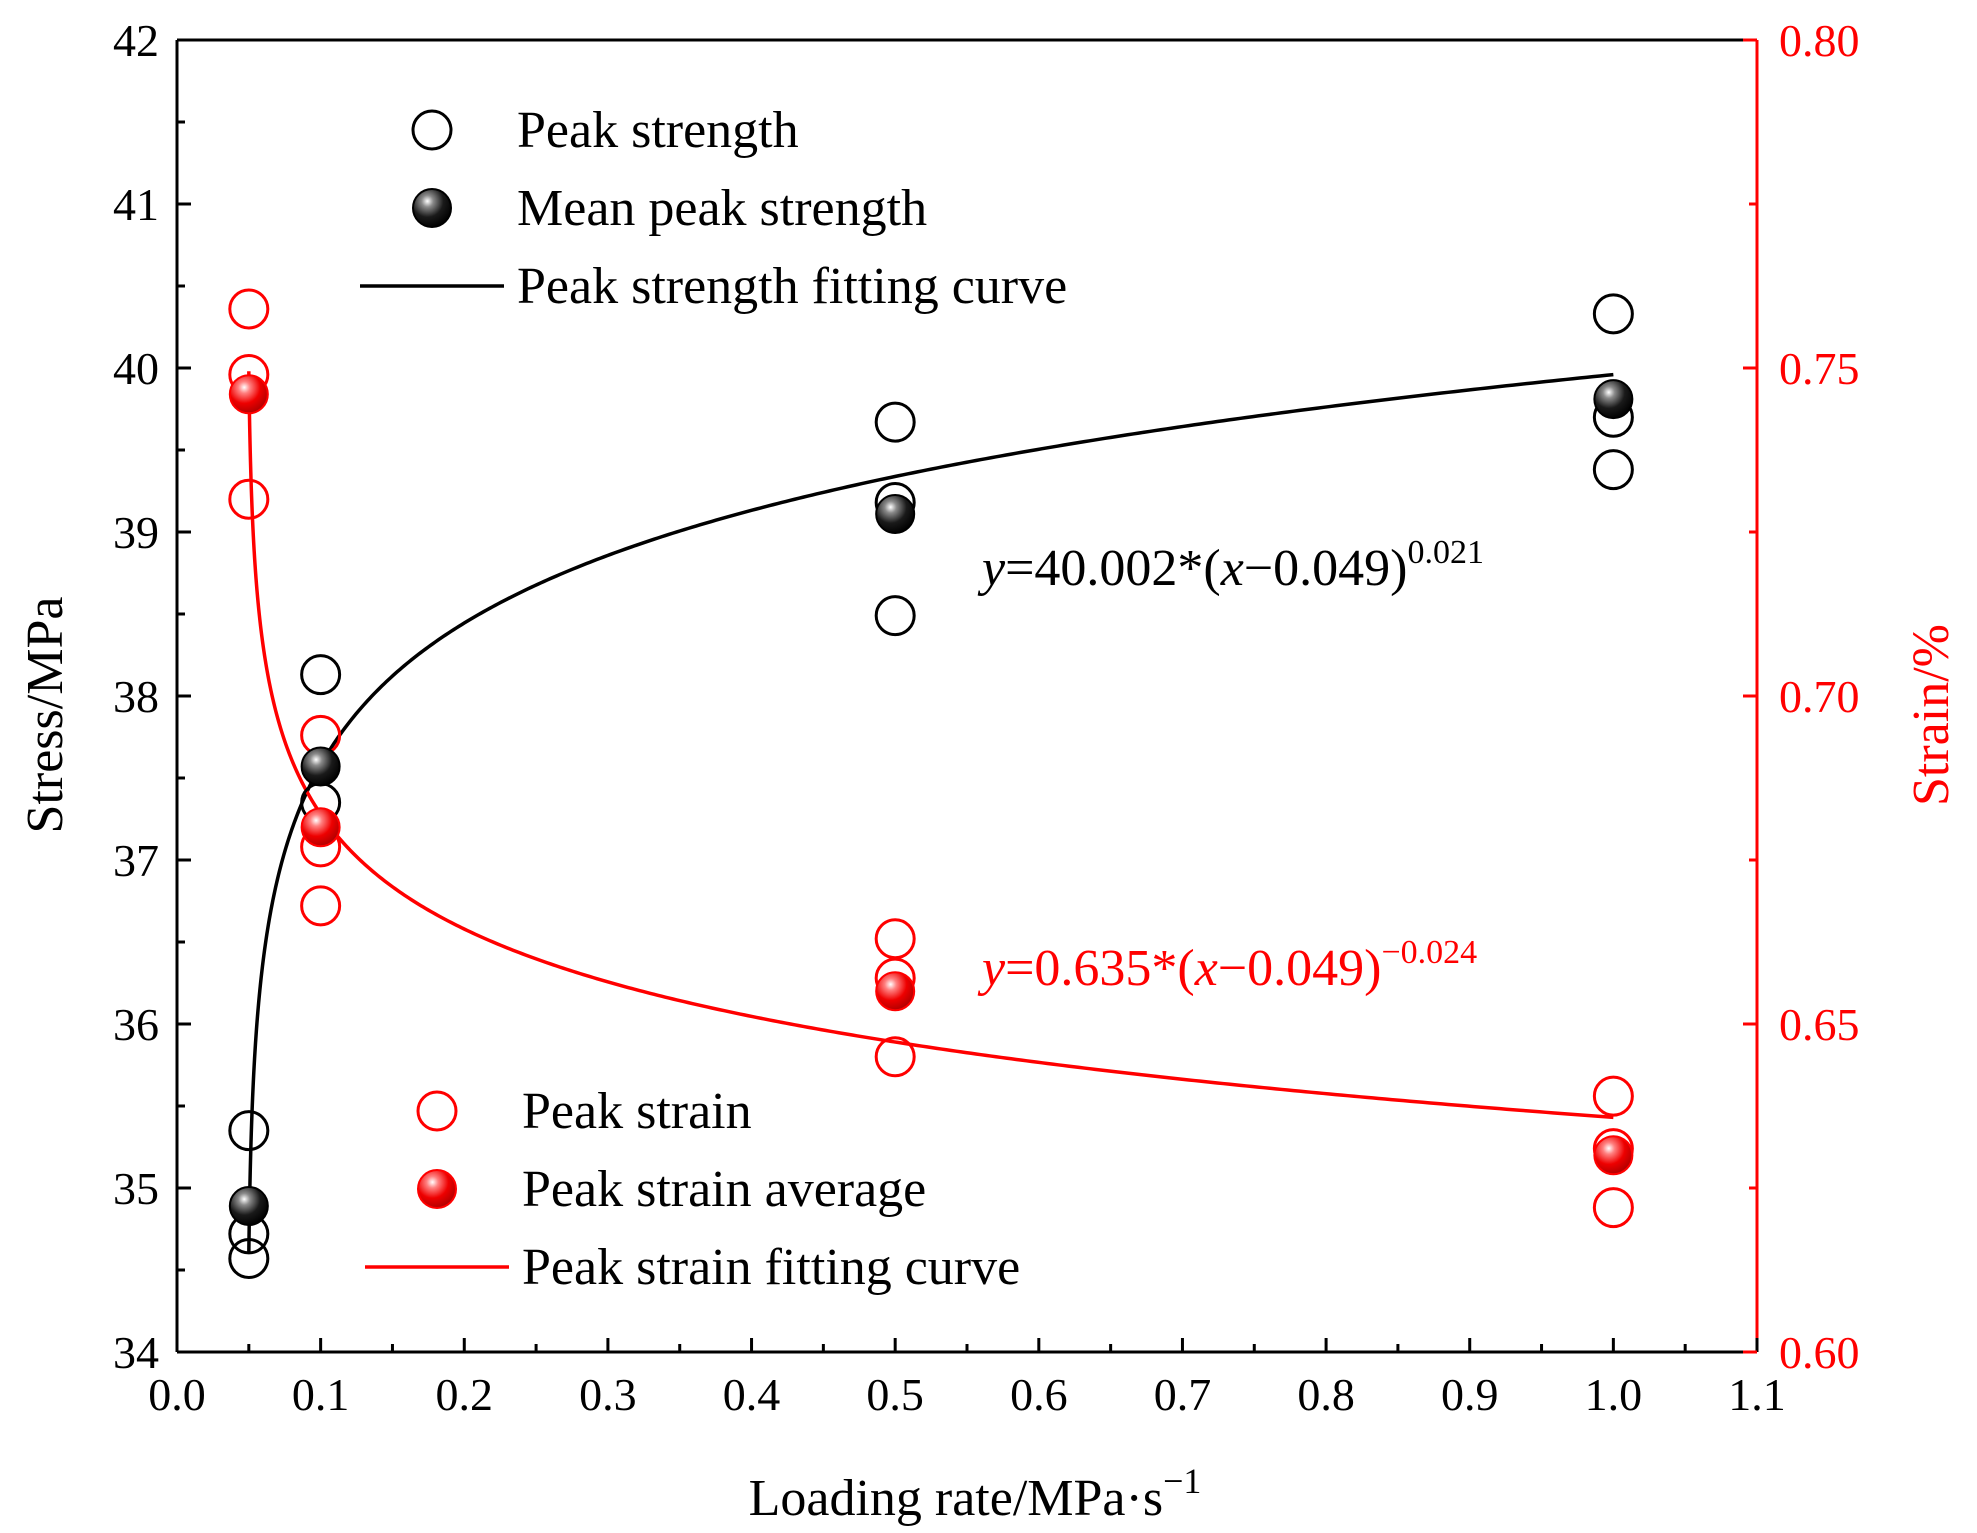 The image size is (1977, 1533). What do you see at coordinates (1819, 696) in the screenshot?
I see `y-right-tick-label: 0.70` at bounding box center [1819, 696].